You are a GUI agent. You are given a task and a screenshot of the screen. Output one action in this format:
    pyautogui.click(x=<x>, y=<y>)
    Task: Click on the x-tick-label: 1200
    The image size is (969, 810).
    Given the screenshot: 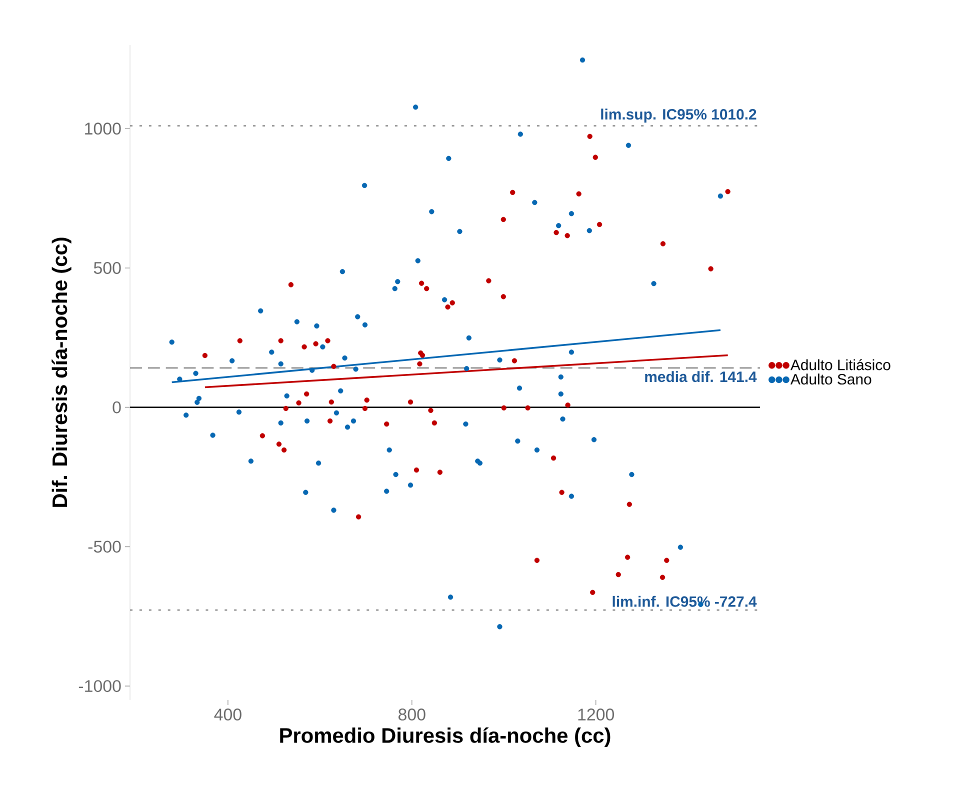 What is the action you would take?
    pyautogui.click(x=596, y=714)
    